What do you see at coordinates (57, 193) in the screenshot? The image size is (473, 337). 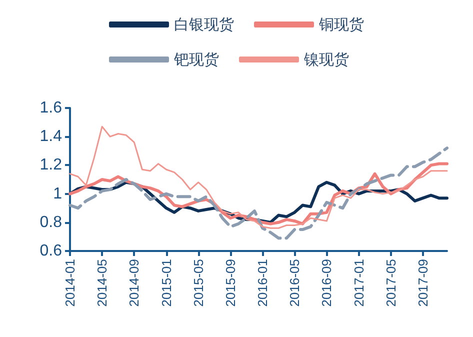 I see `y-tick-label: 1` at bounding box center [57, 193].